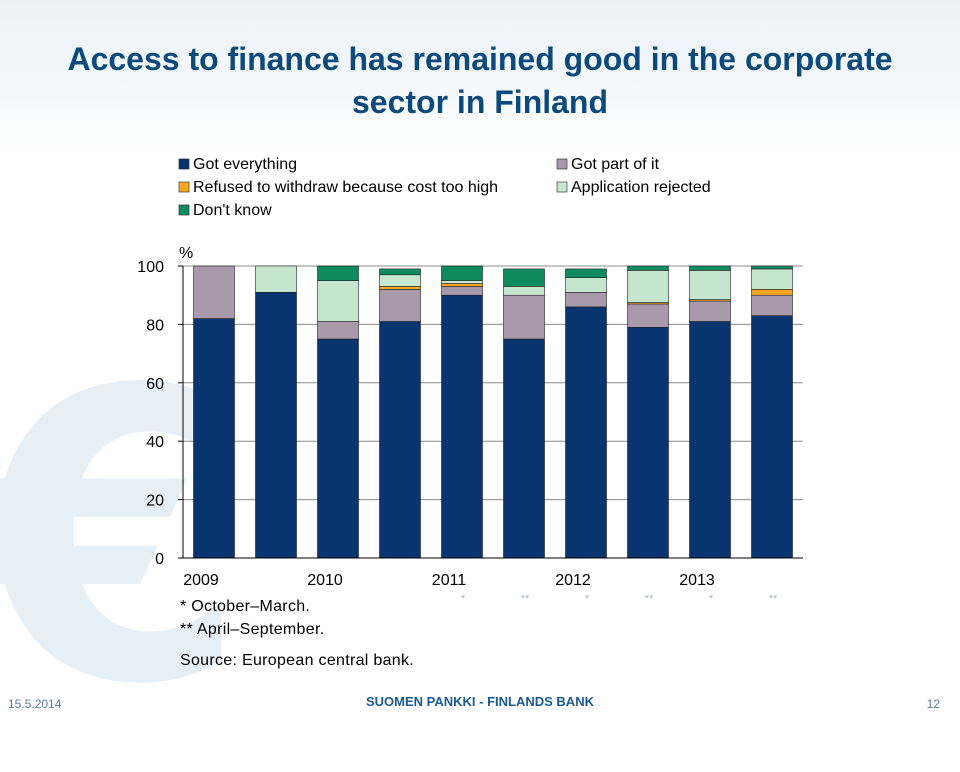  I want to click on y-tick-label: 40, so click(155, 442).